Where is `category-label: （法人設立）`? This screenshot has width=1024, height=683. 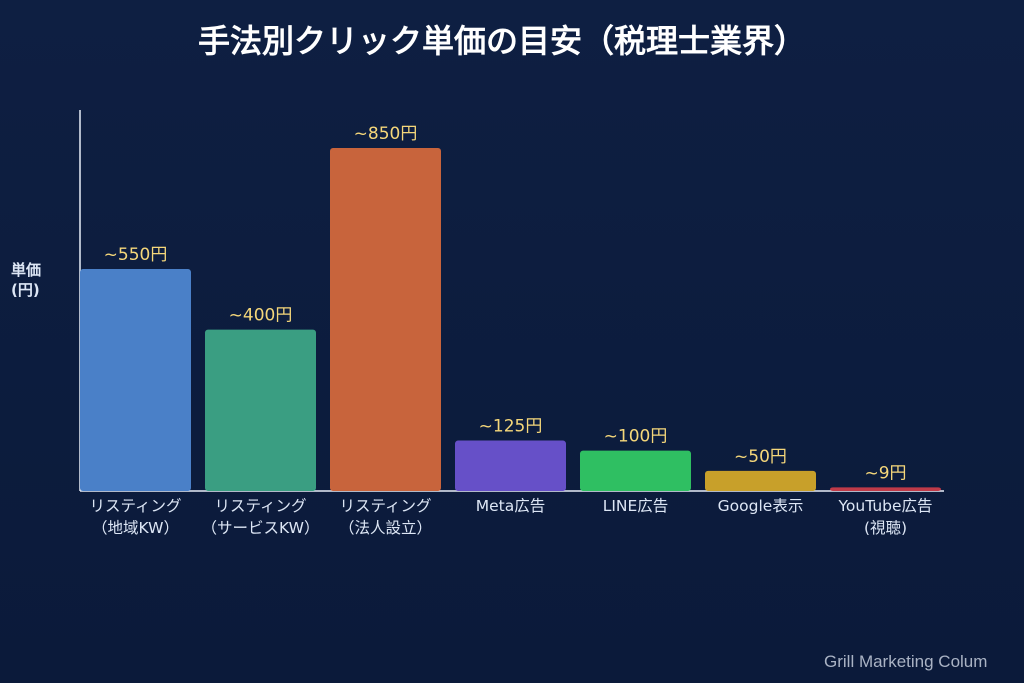
category-label: （法人設立） is located at coordinates (385, 528).